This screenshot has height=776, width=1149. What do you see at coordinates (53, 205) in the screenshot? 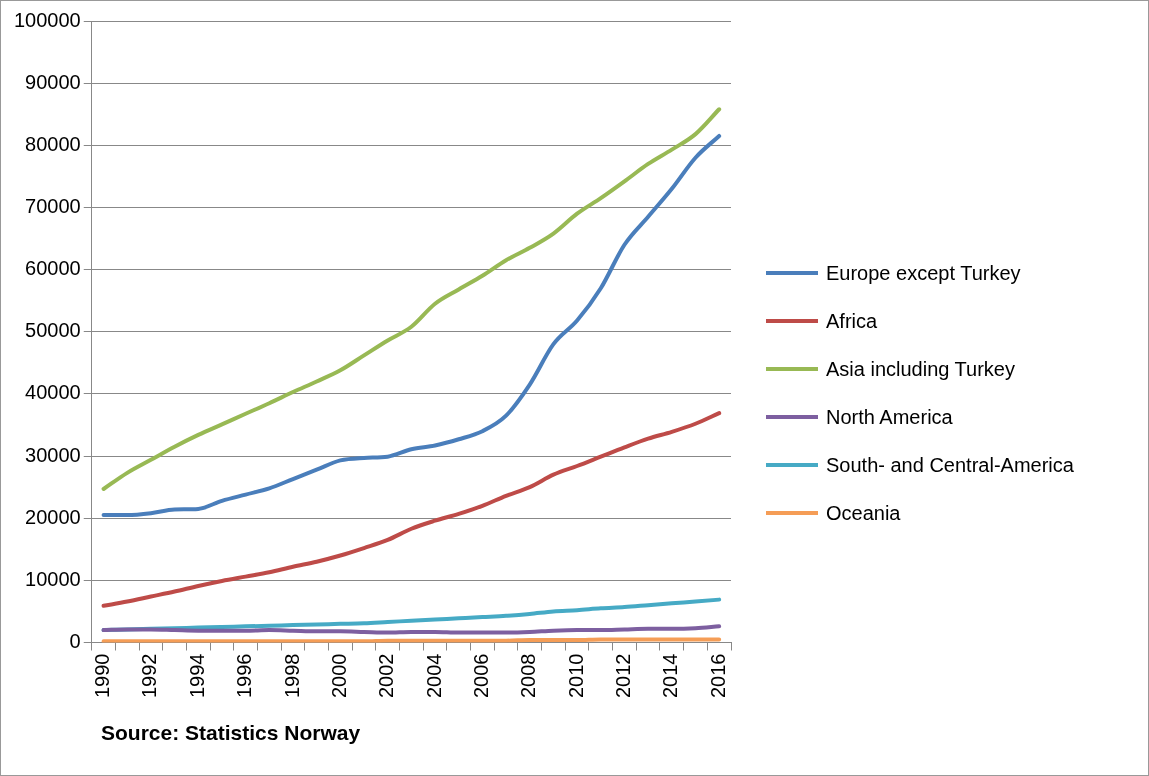
I see `y-tick-label: 70000` at bounding box center [53, 205].